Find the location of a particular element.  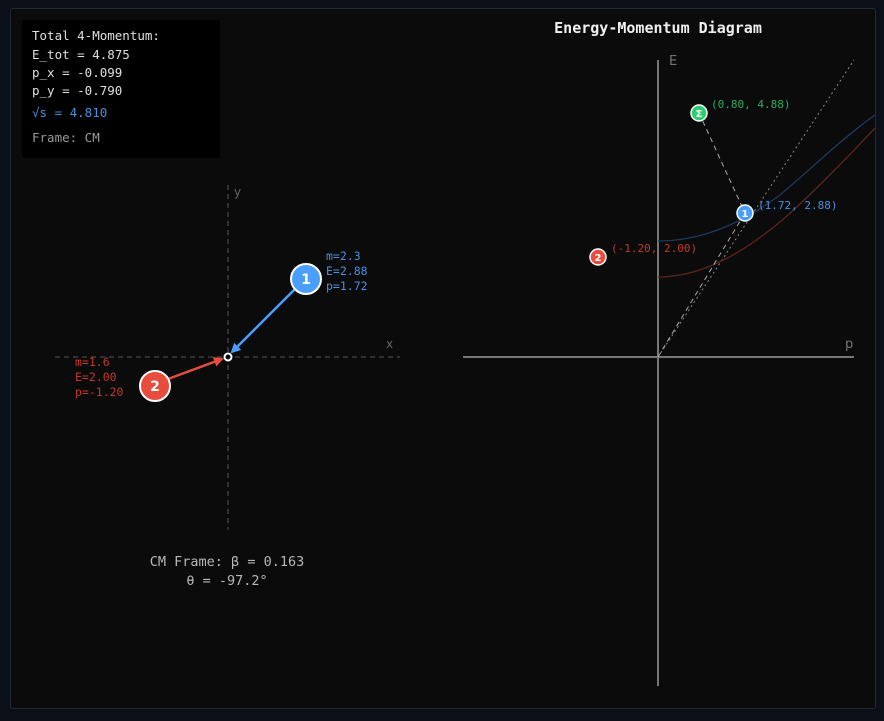

particle1-point: 1 is located at coordinates (745, 213).